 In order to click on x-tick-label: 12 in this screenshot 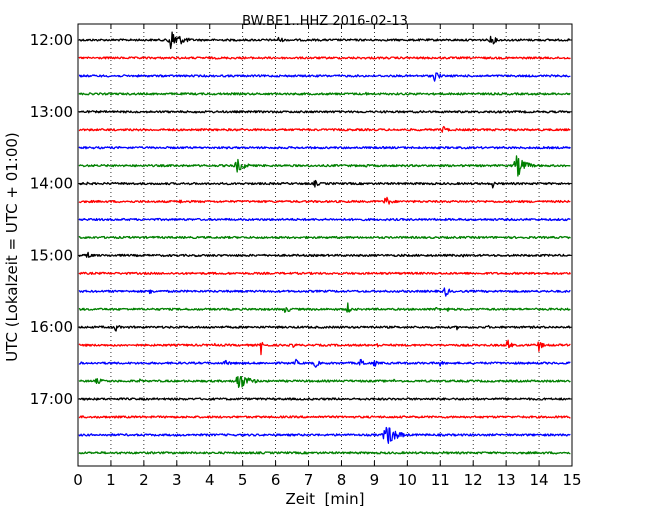, I will do `click(473, 480)`.